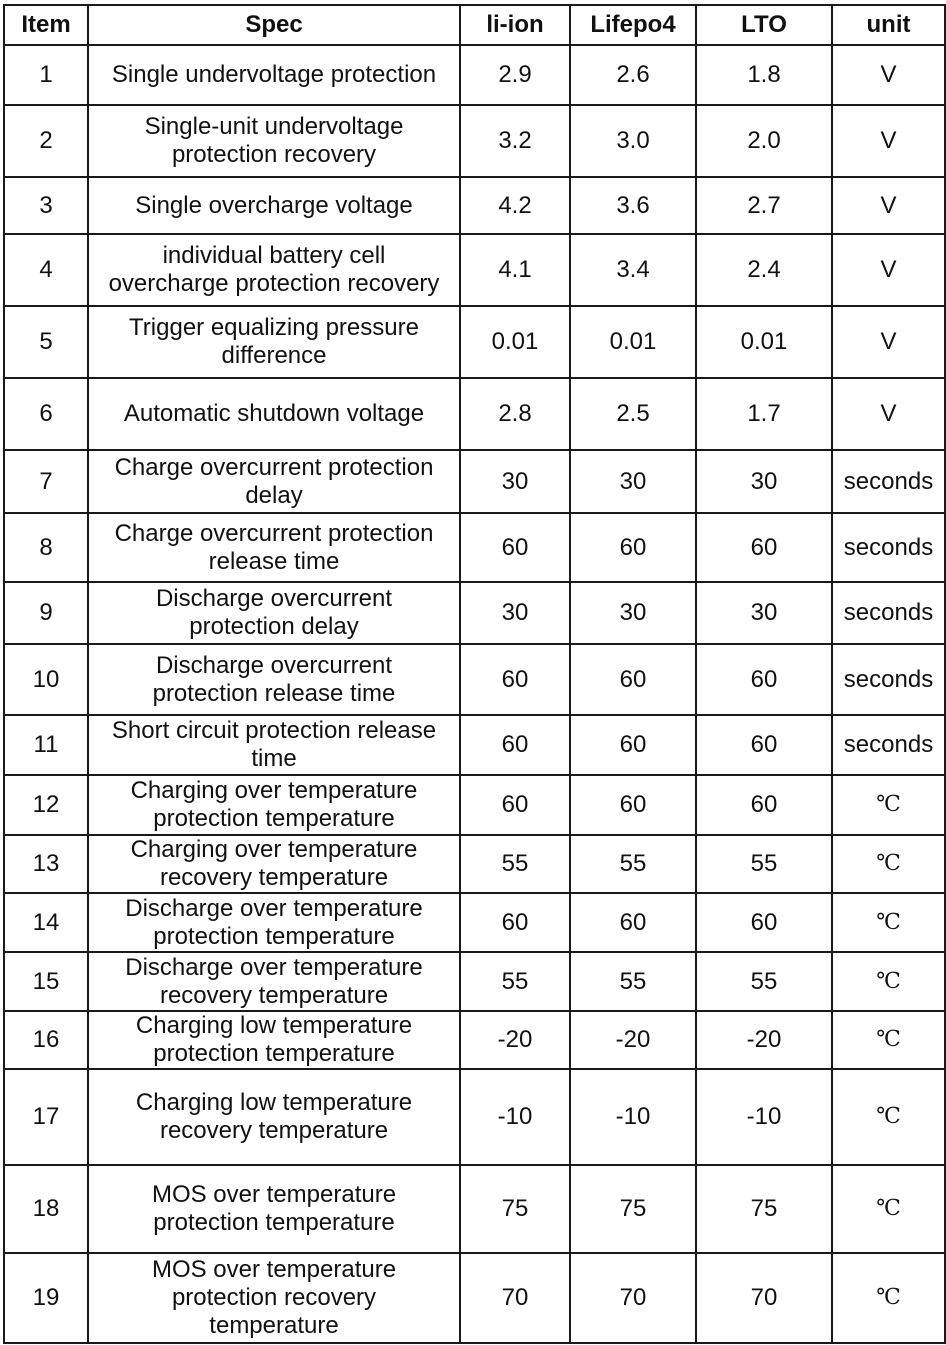 The height and width of the screenshot is (1345, 946). What do you see at coordinates (633, 205) in the screenshot?
I see `cell-lifepo4: 3.6` at bounding box center [633, 205].